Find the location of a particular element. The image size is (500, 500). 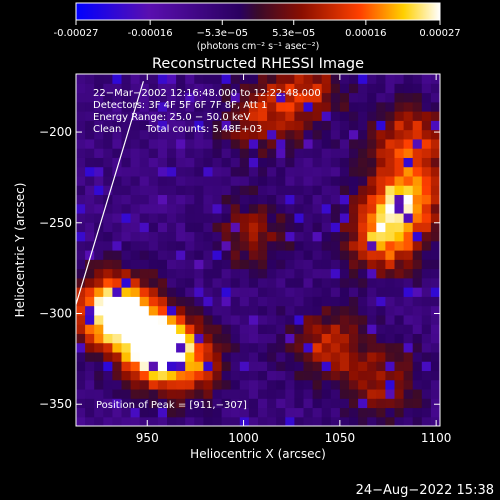

annotation-clean: Clean is located at coordinates (107, 129).